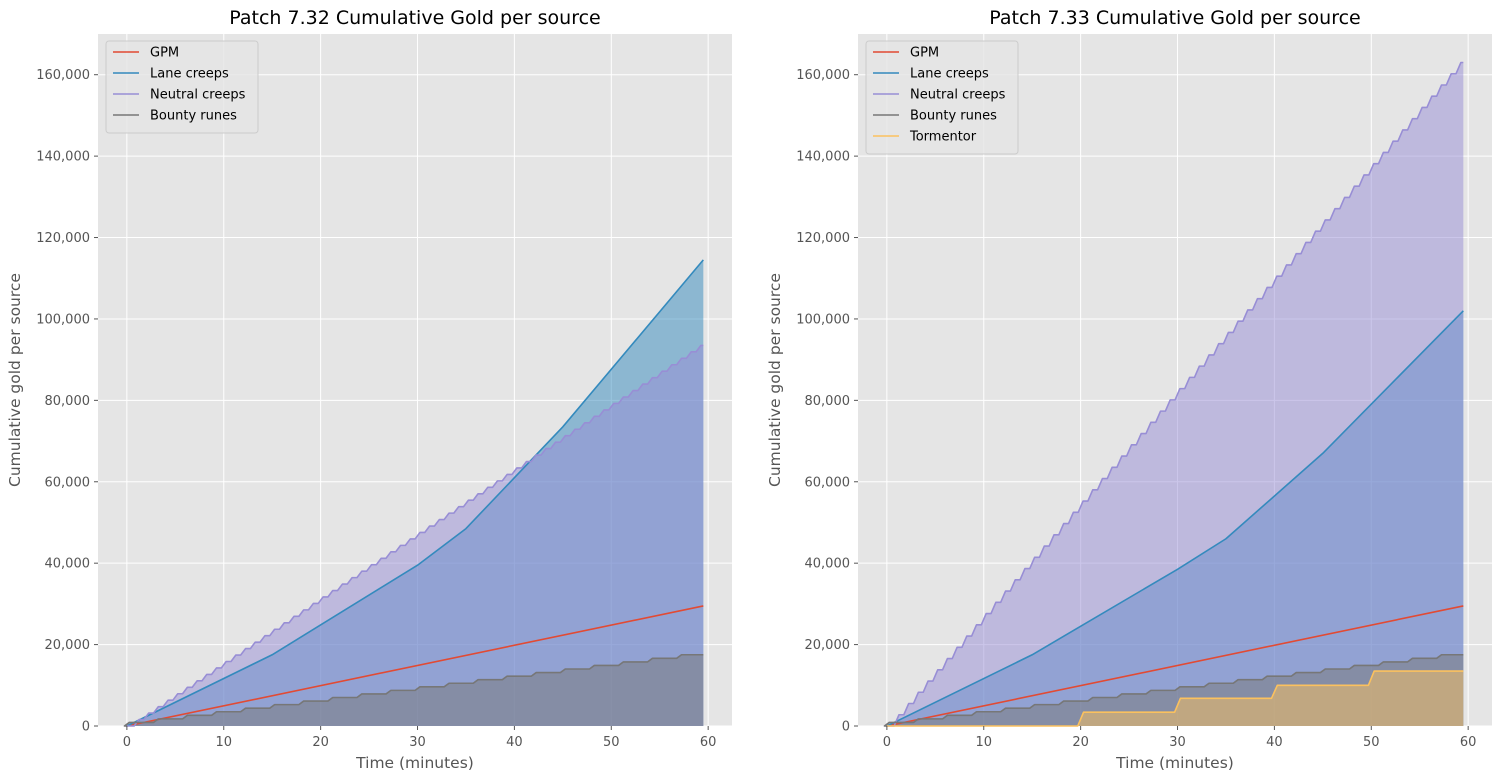  Describe the element at coordinates (414, 18) in the screenshot. I see `chart-title: Patch 7.32 Cumulative Gold per source` at that location.